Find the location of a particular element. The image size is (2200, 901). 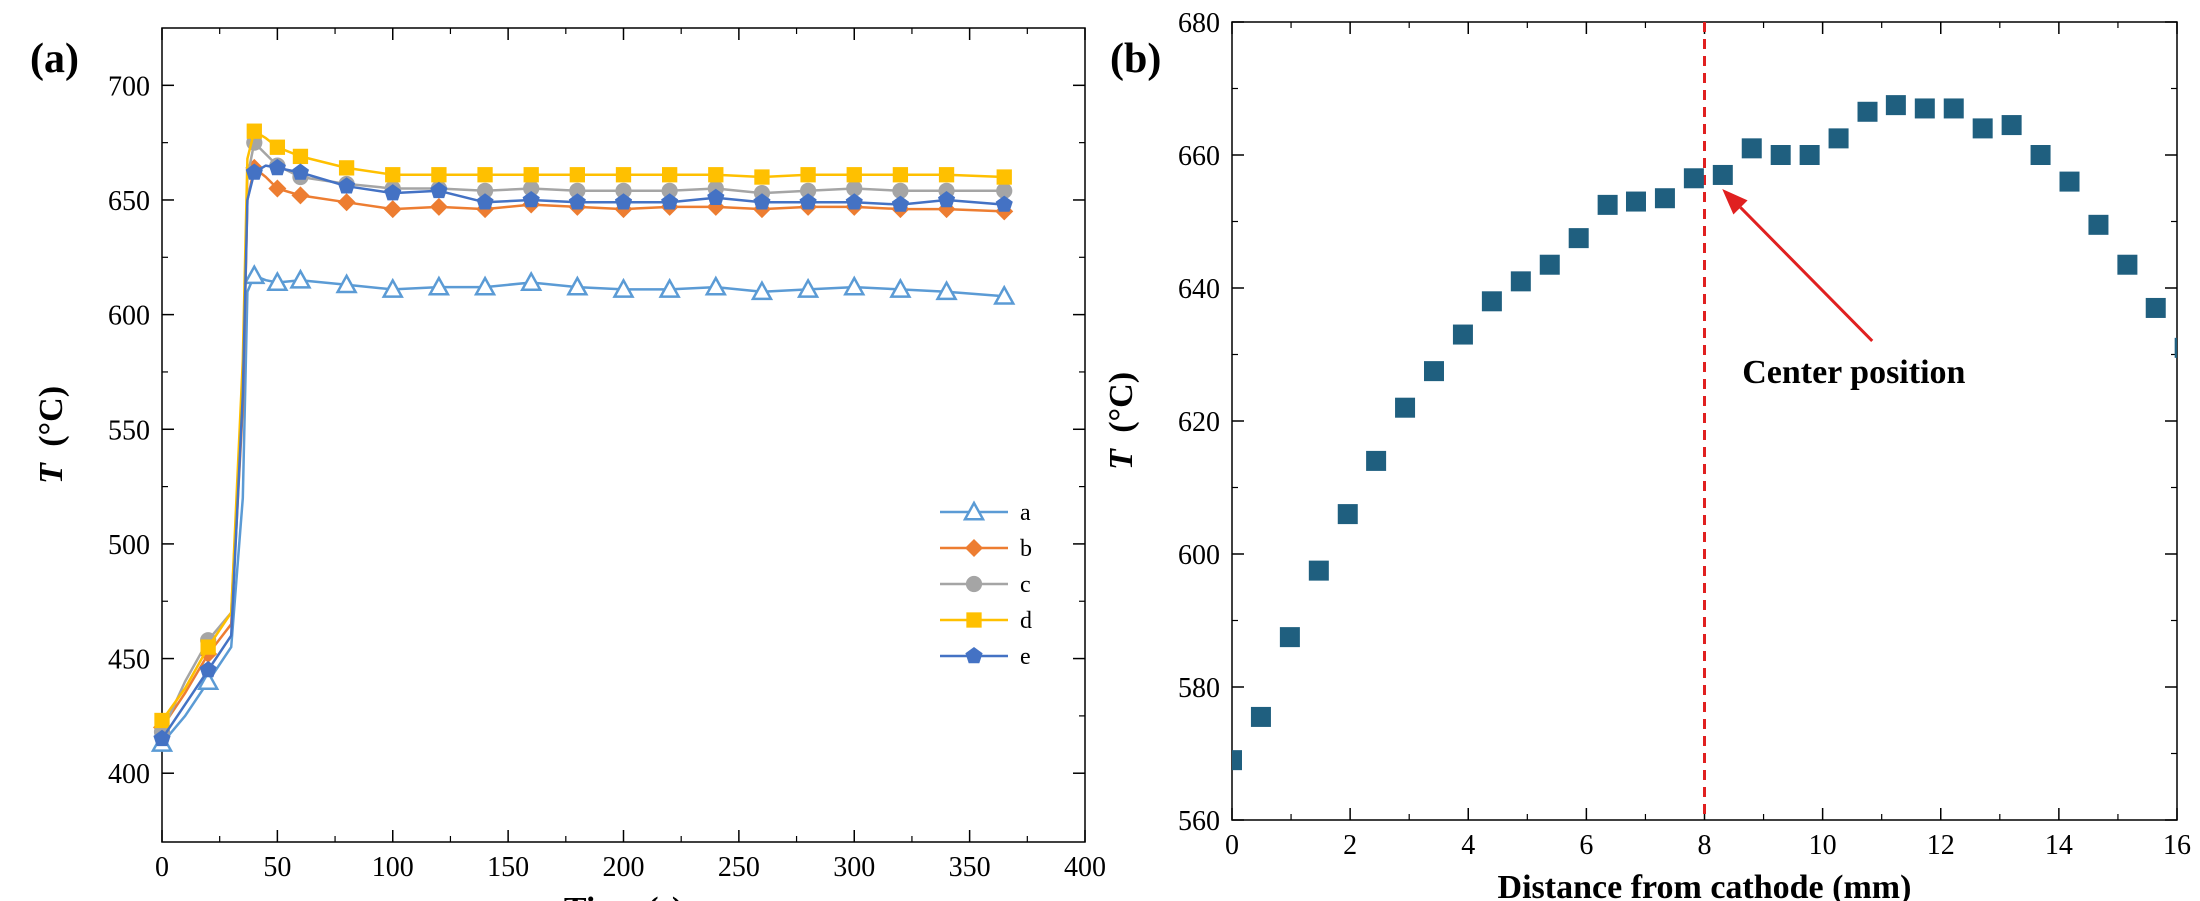

panel-a-y-axis-title: T (°C) is located at coordinates (51, 435).